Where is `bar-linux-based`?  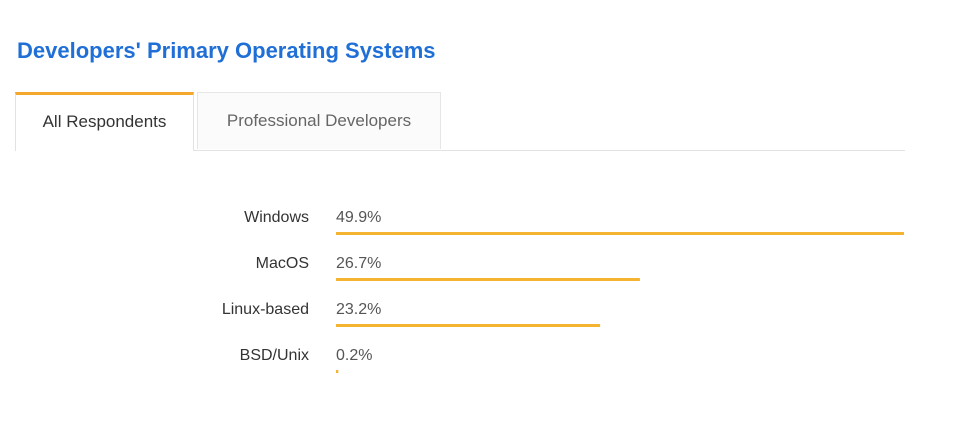 bar-linux-based is located at coordinates (468, 325).